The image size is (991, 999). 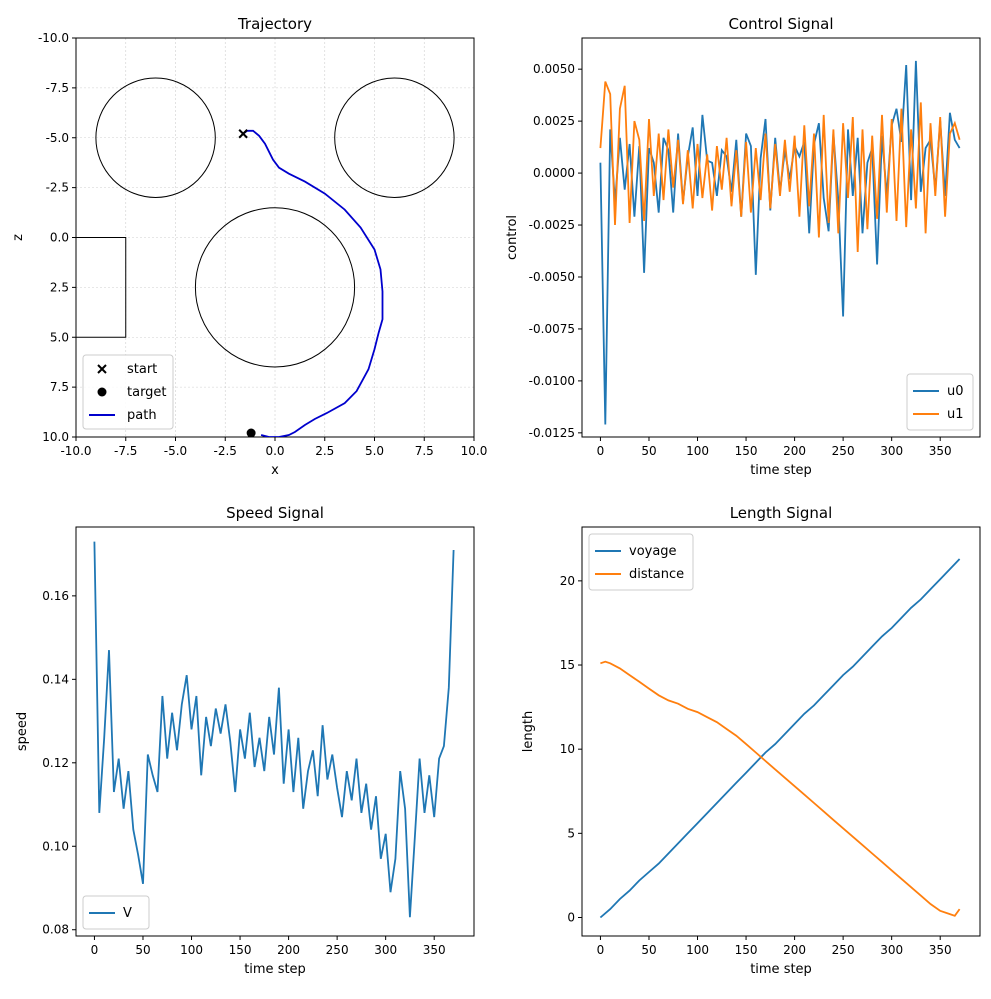 What do you see at coordinates (57, 188) in the screenshot?
I see `y-tick-label: -2.5` at bounding box center [57, 188].